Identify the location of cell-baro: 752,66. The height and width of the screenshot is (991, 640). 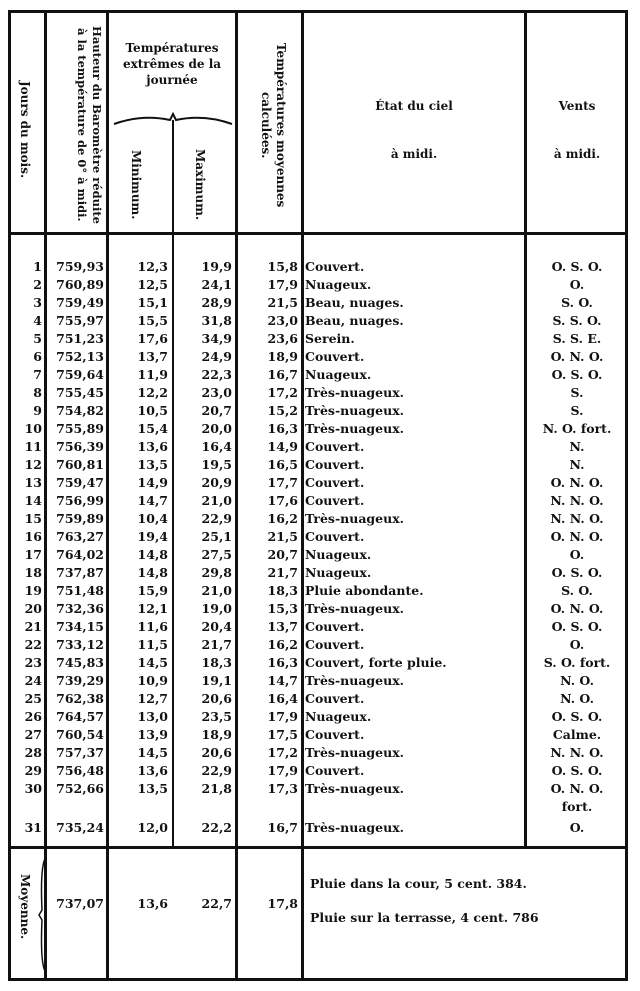
(80, 788).